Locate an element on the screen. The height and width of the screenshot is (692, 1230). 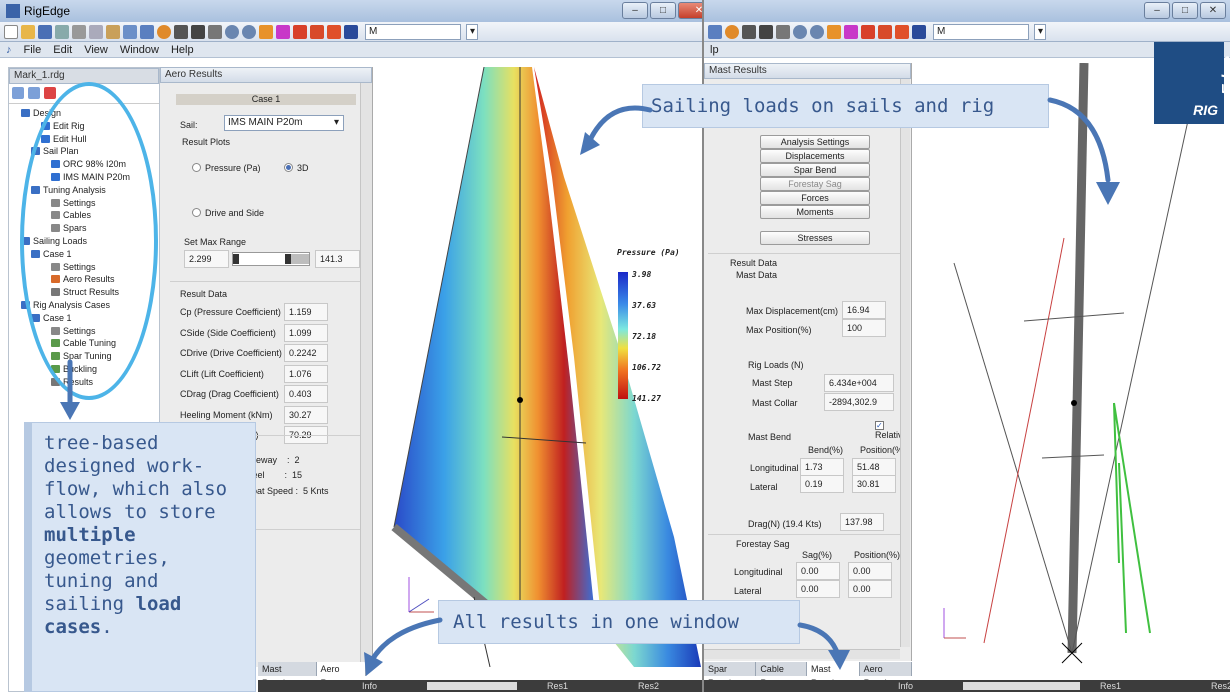
drive-side-radio: Drive and Side is located at coordinates (228, 213).